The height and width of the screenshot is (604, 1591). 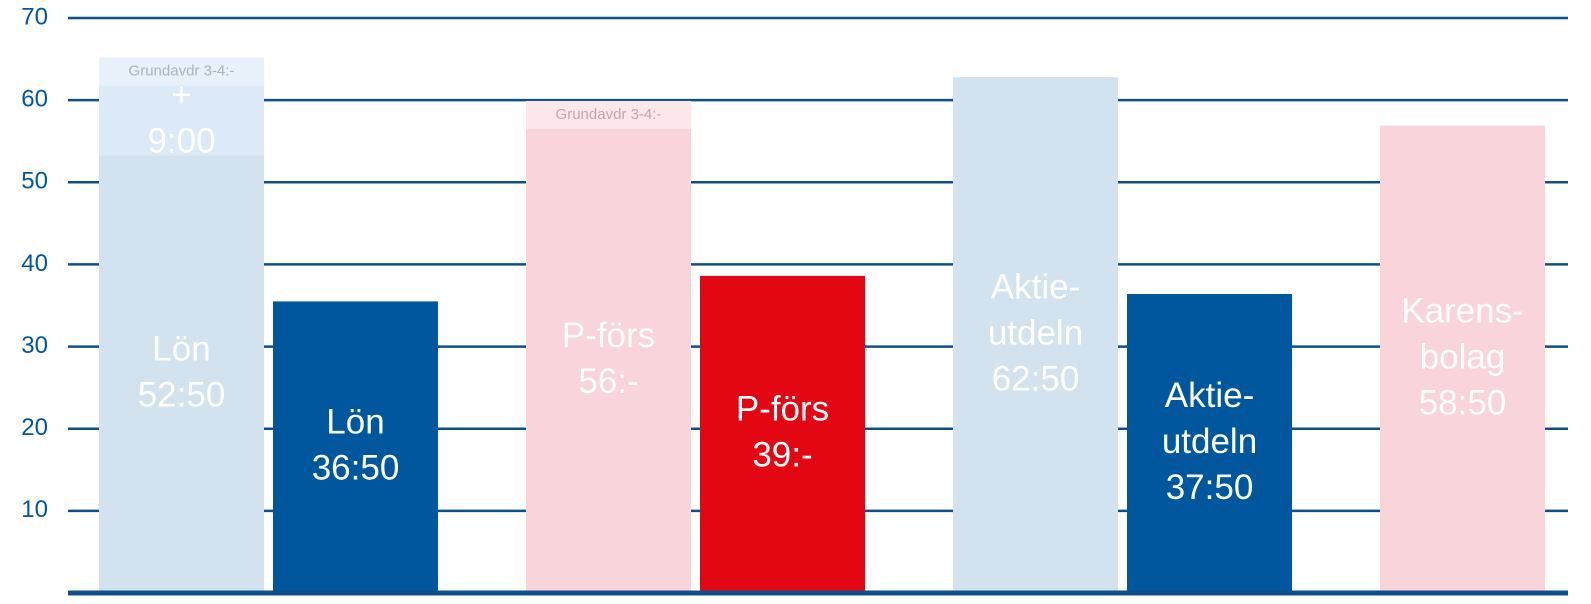 I want to click on bar-label: 56:-, so click(x=608, y=381).